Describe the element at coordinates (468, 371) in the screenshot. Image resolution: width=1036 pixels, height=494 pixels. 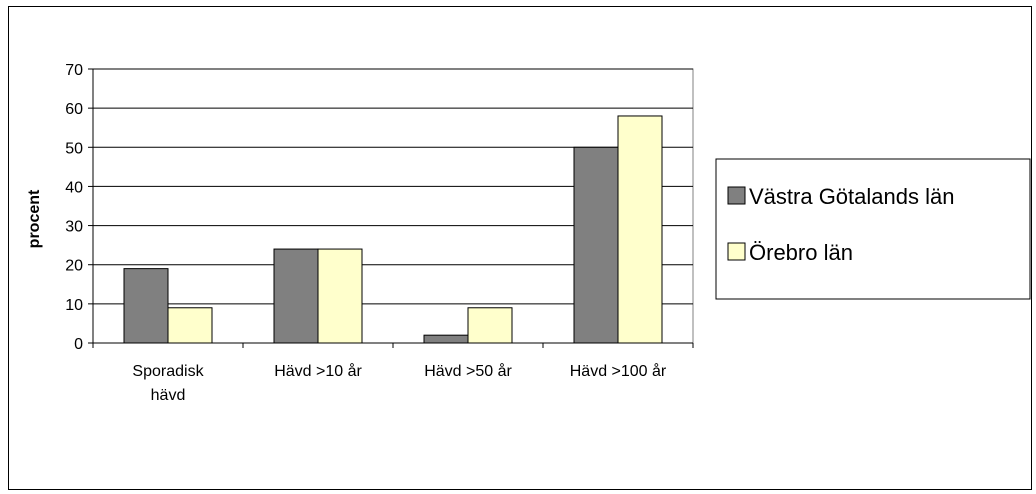
I see `x-tick-label: Hävd >50 år` at that location.